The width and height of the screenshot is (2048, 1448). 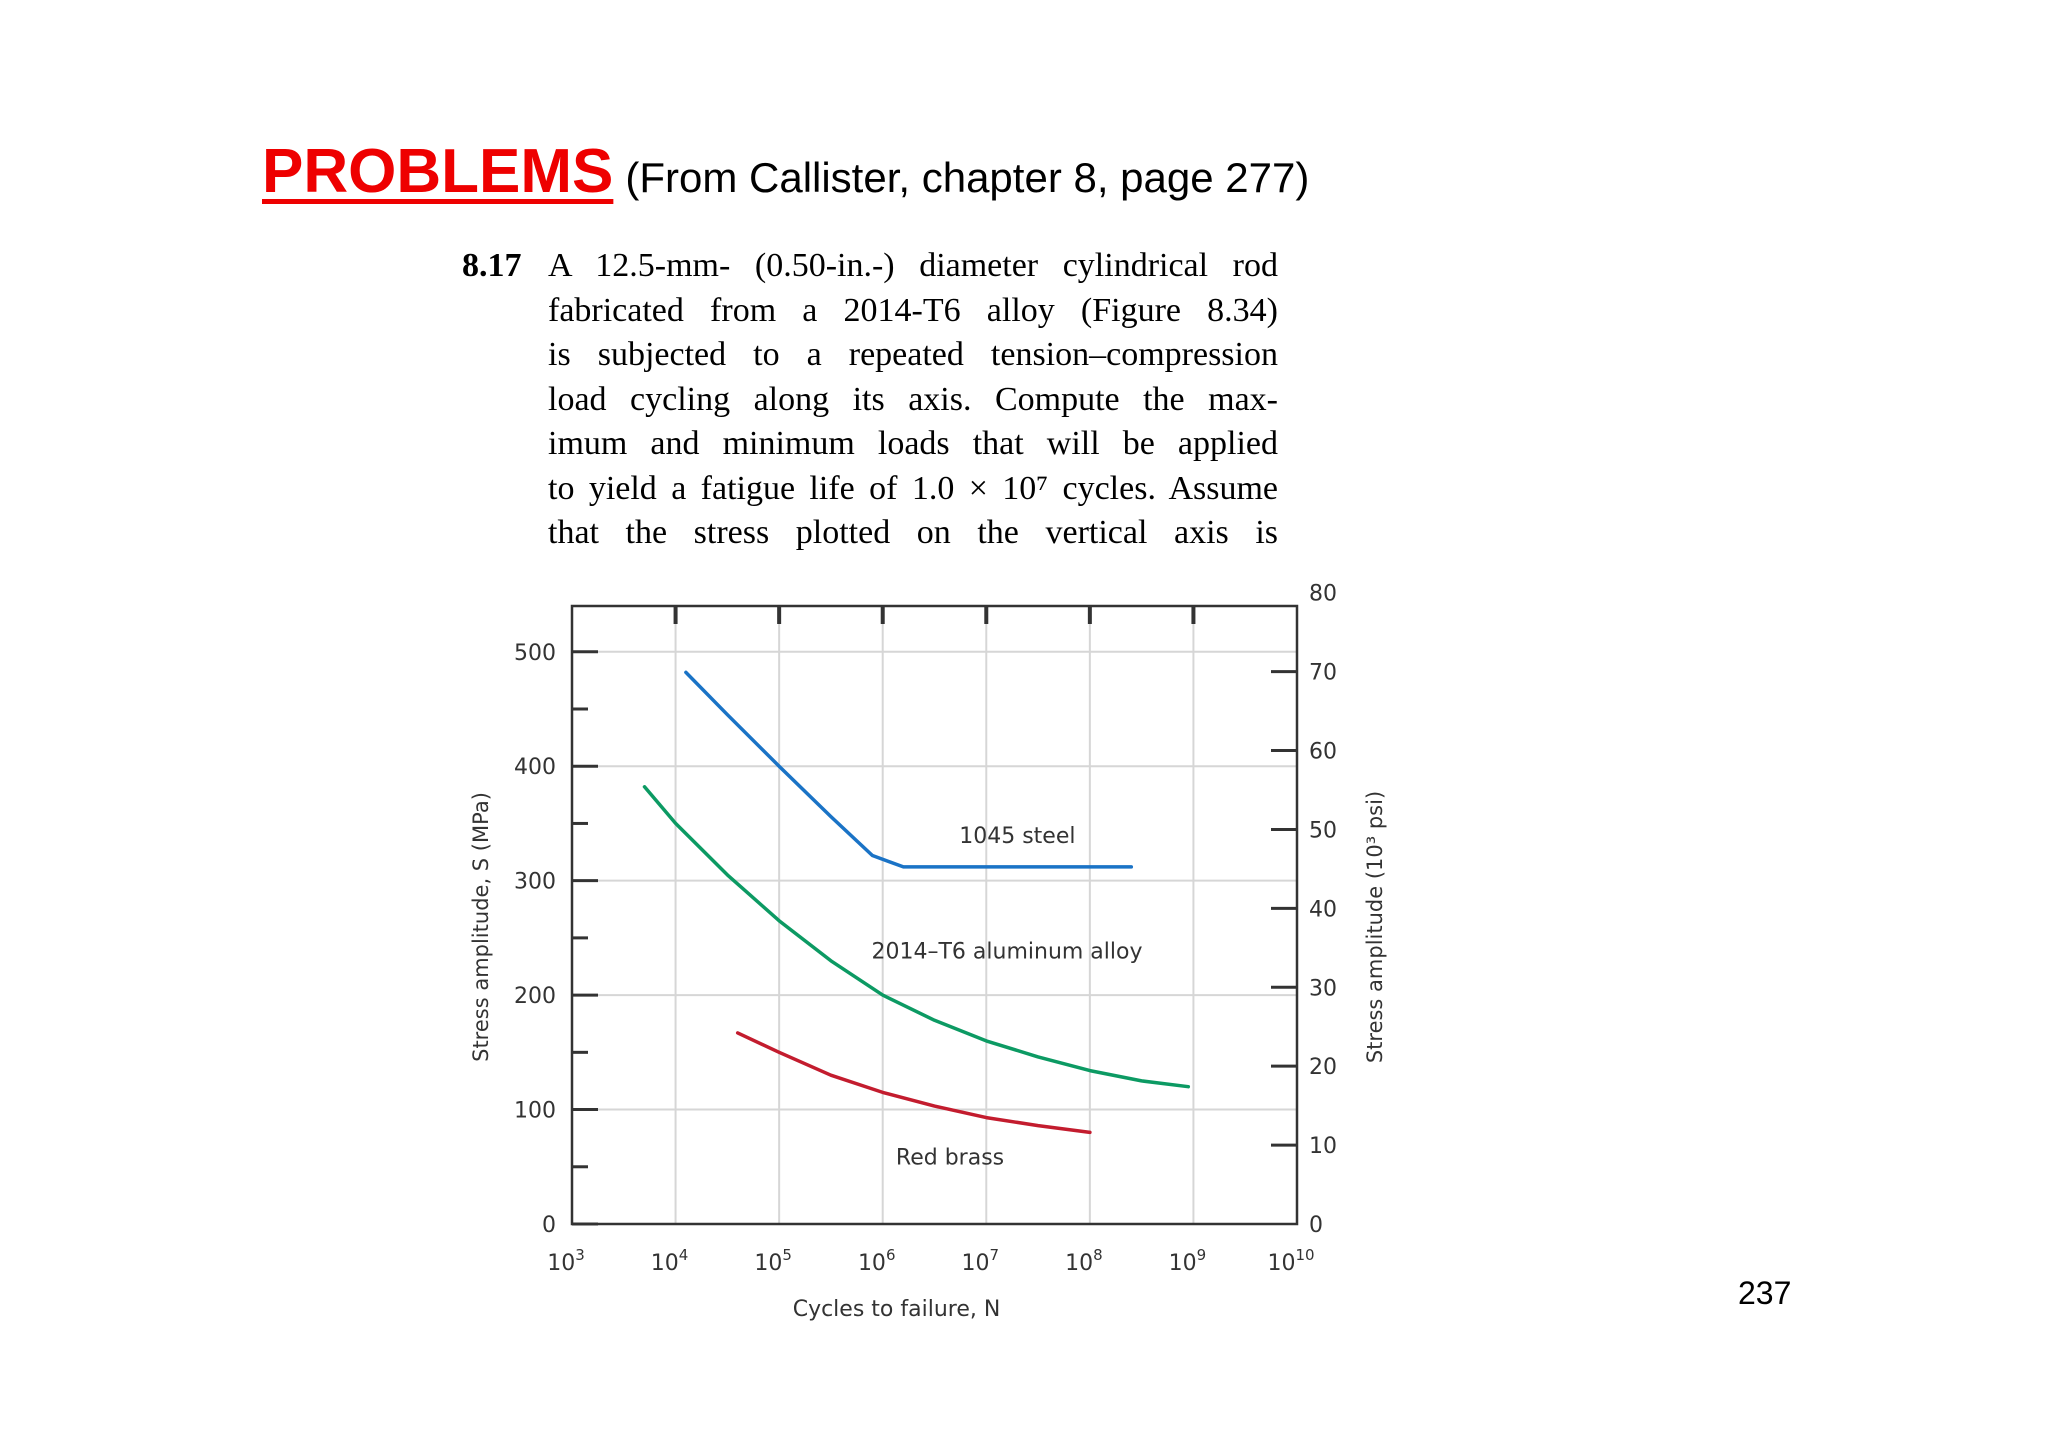 I want to click on y-tick-label: 0, so click(x=549, y=1225).